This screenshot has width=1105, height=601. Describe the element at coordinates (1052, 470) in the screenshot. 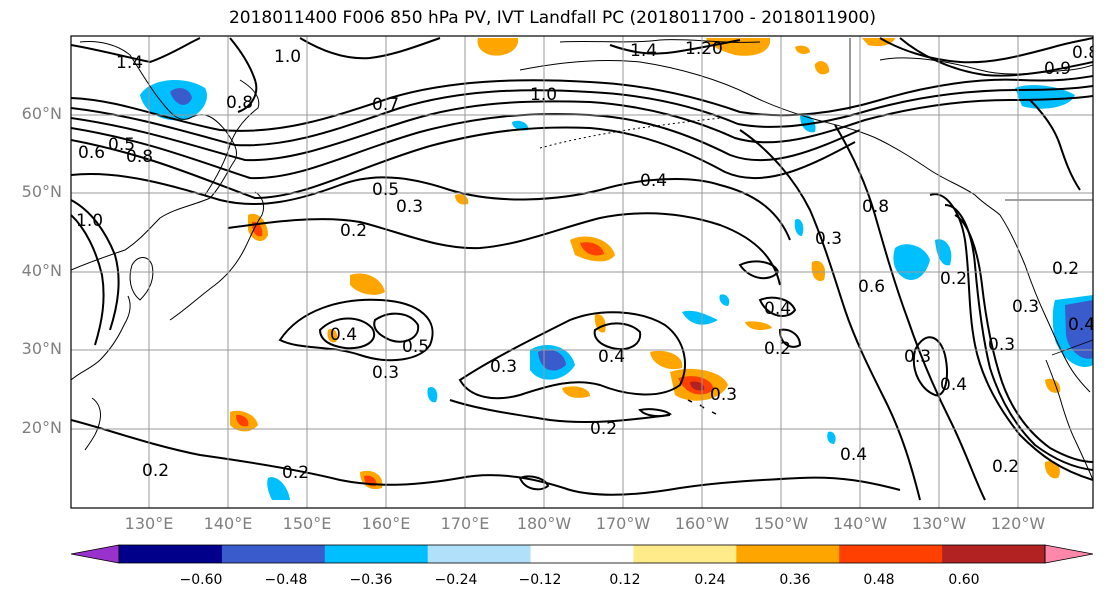

I see `shade-orange-se` at that location.